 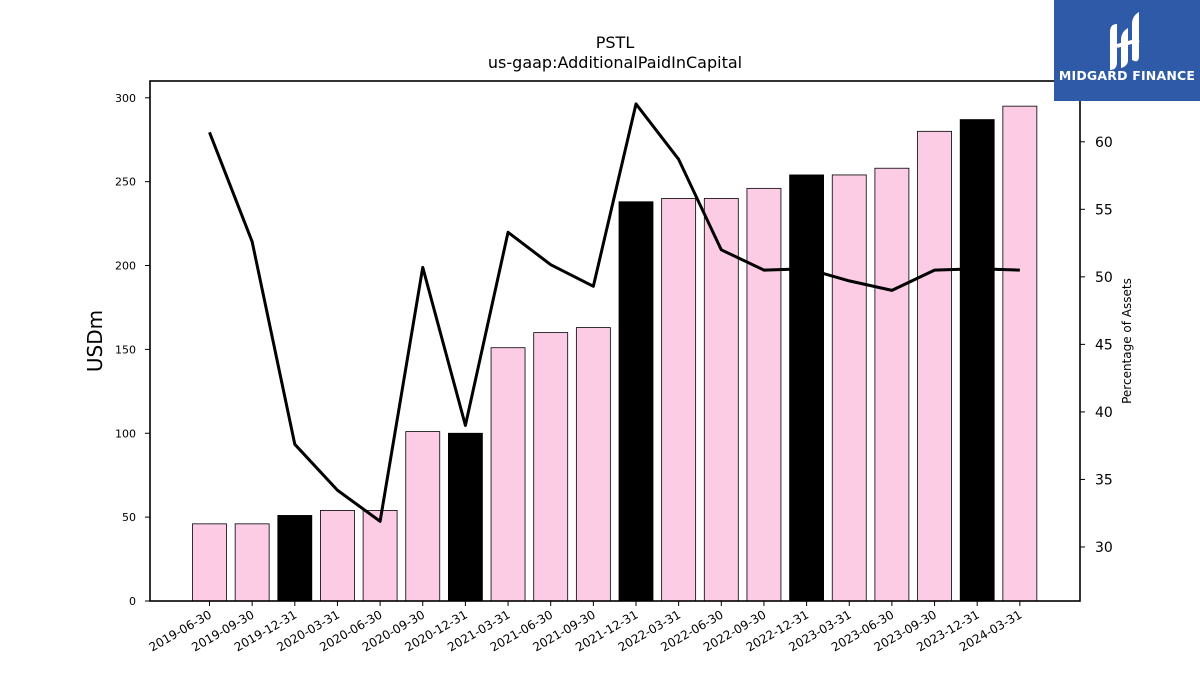 I want to click on y2-tick-label: 50, so click(x=1104, y=278).